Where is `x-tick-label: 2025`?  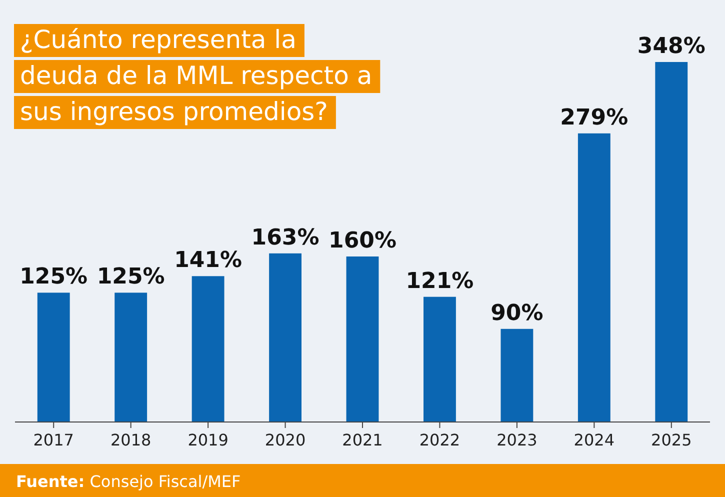
x-tick-label: 2025 is located at coordinates (671, 440).